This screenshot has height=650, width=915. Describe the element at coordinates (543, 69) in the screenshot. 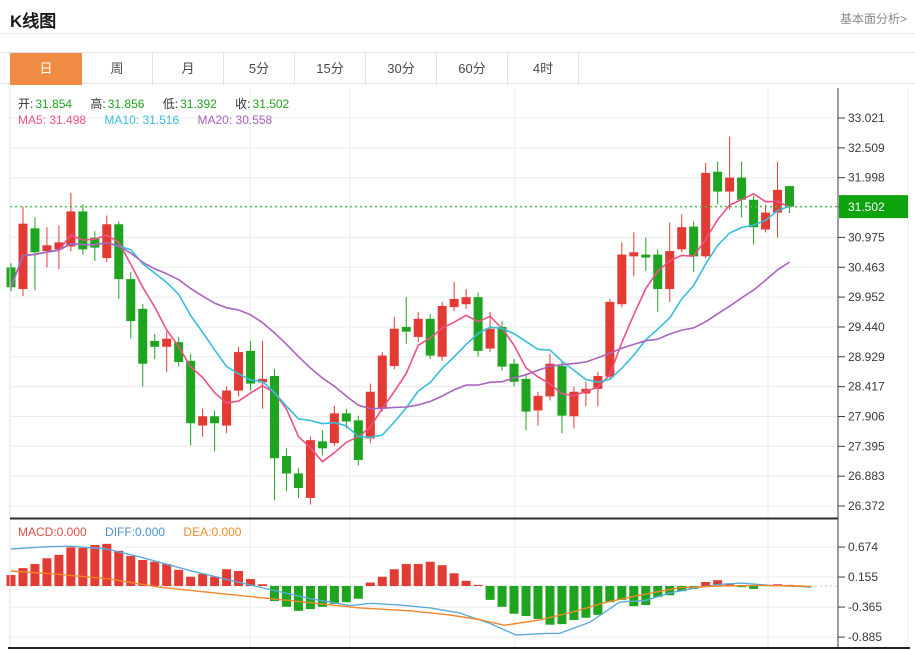

I see `tab-4时: 4时` at that location.